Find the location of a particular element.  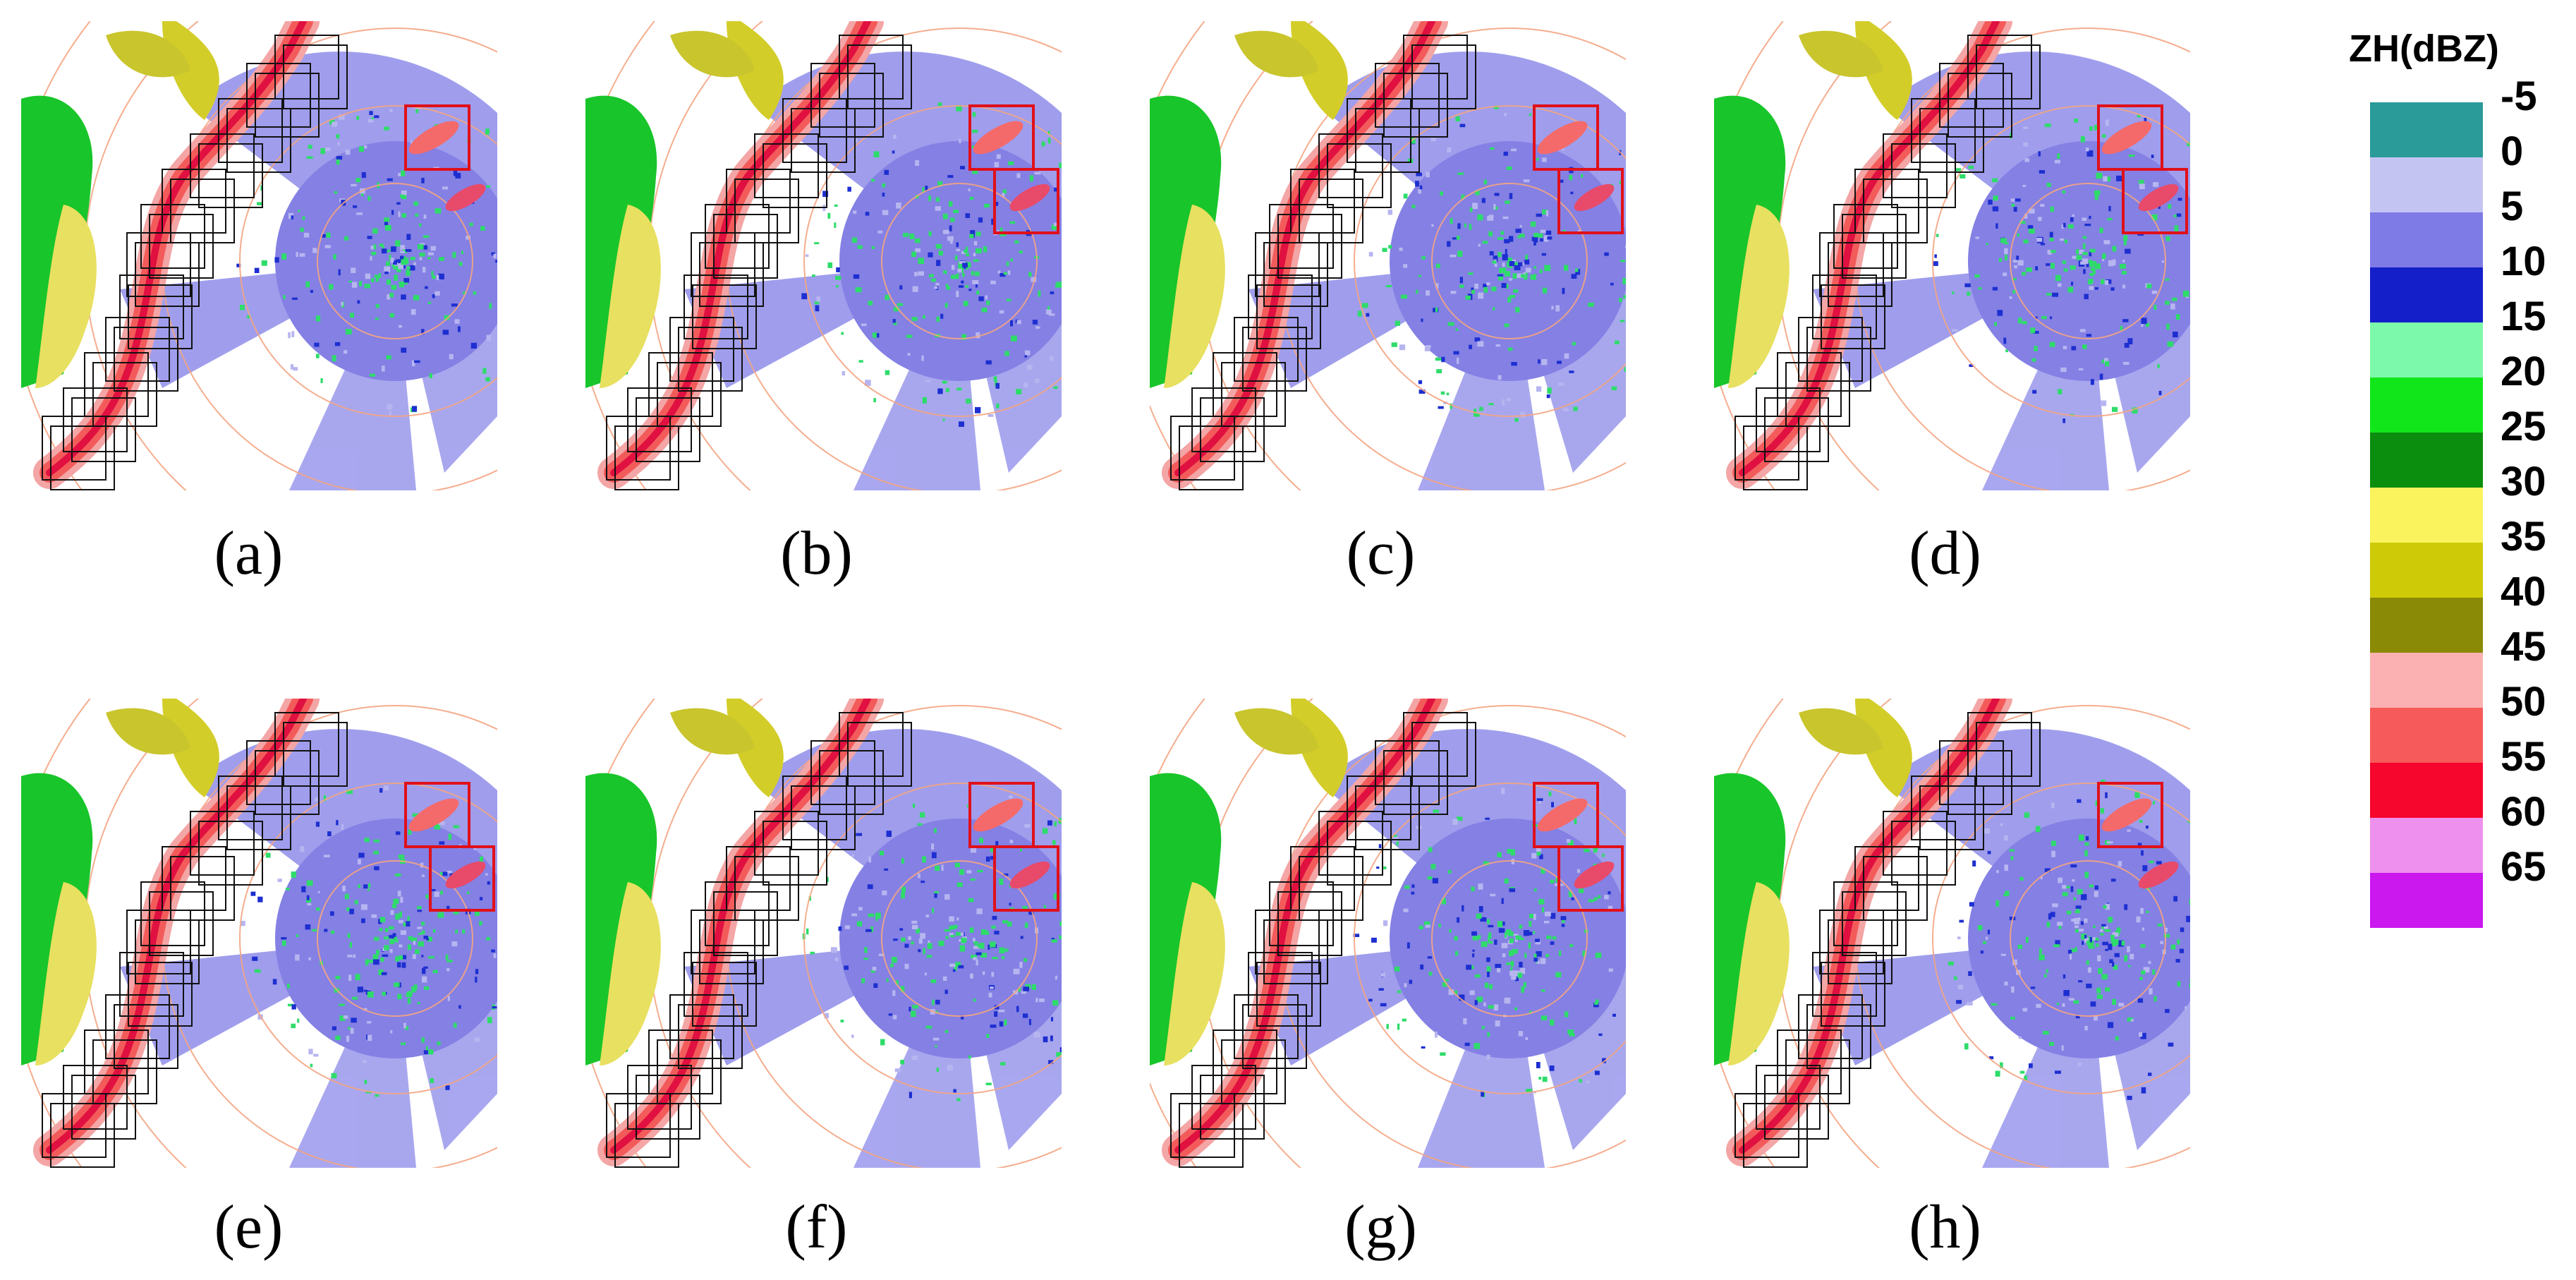

colorbar-tick-label: 60 is located at coordinates (2523, 812).